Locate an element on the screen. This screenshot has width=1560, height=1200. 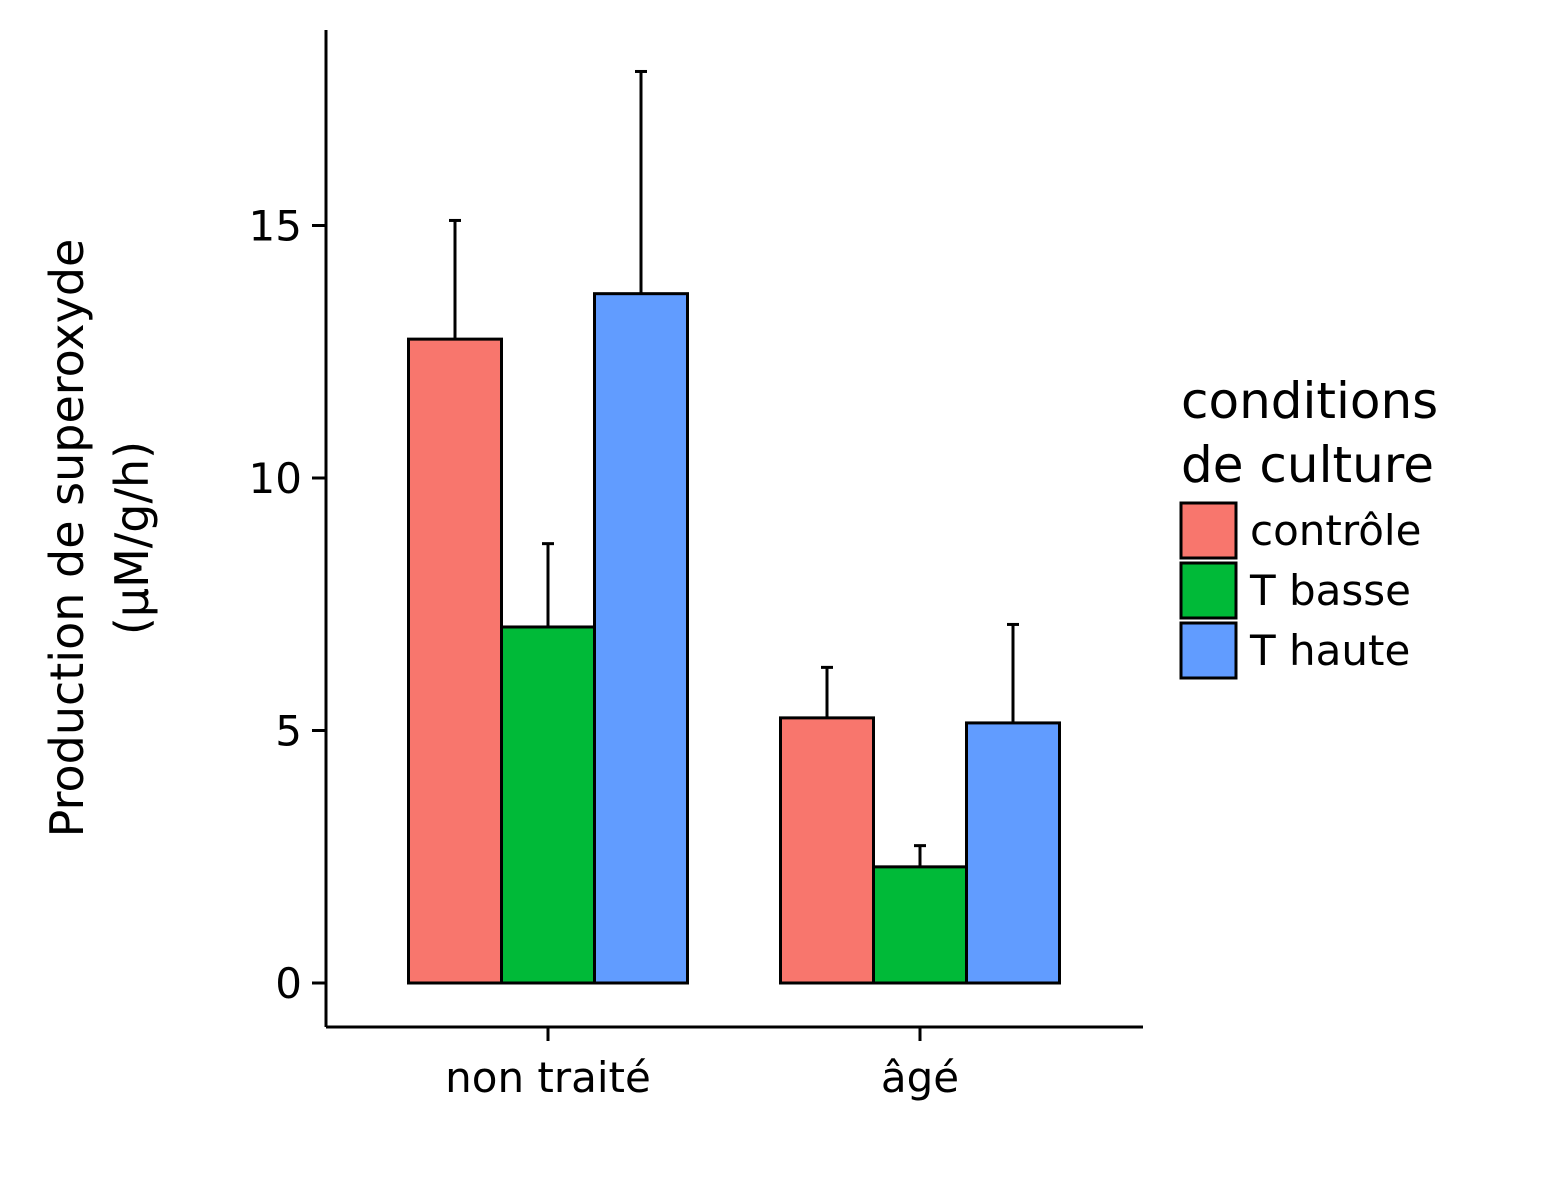
legend-title-line-1: conditions is located at coordinates (1309, 401).